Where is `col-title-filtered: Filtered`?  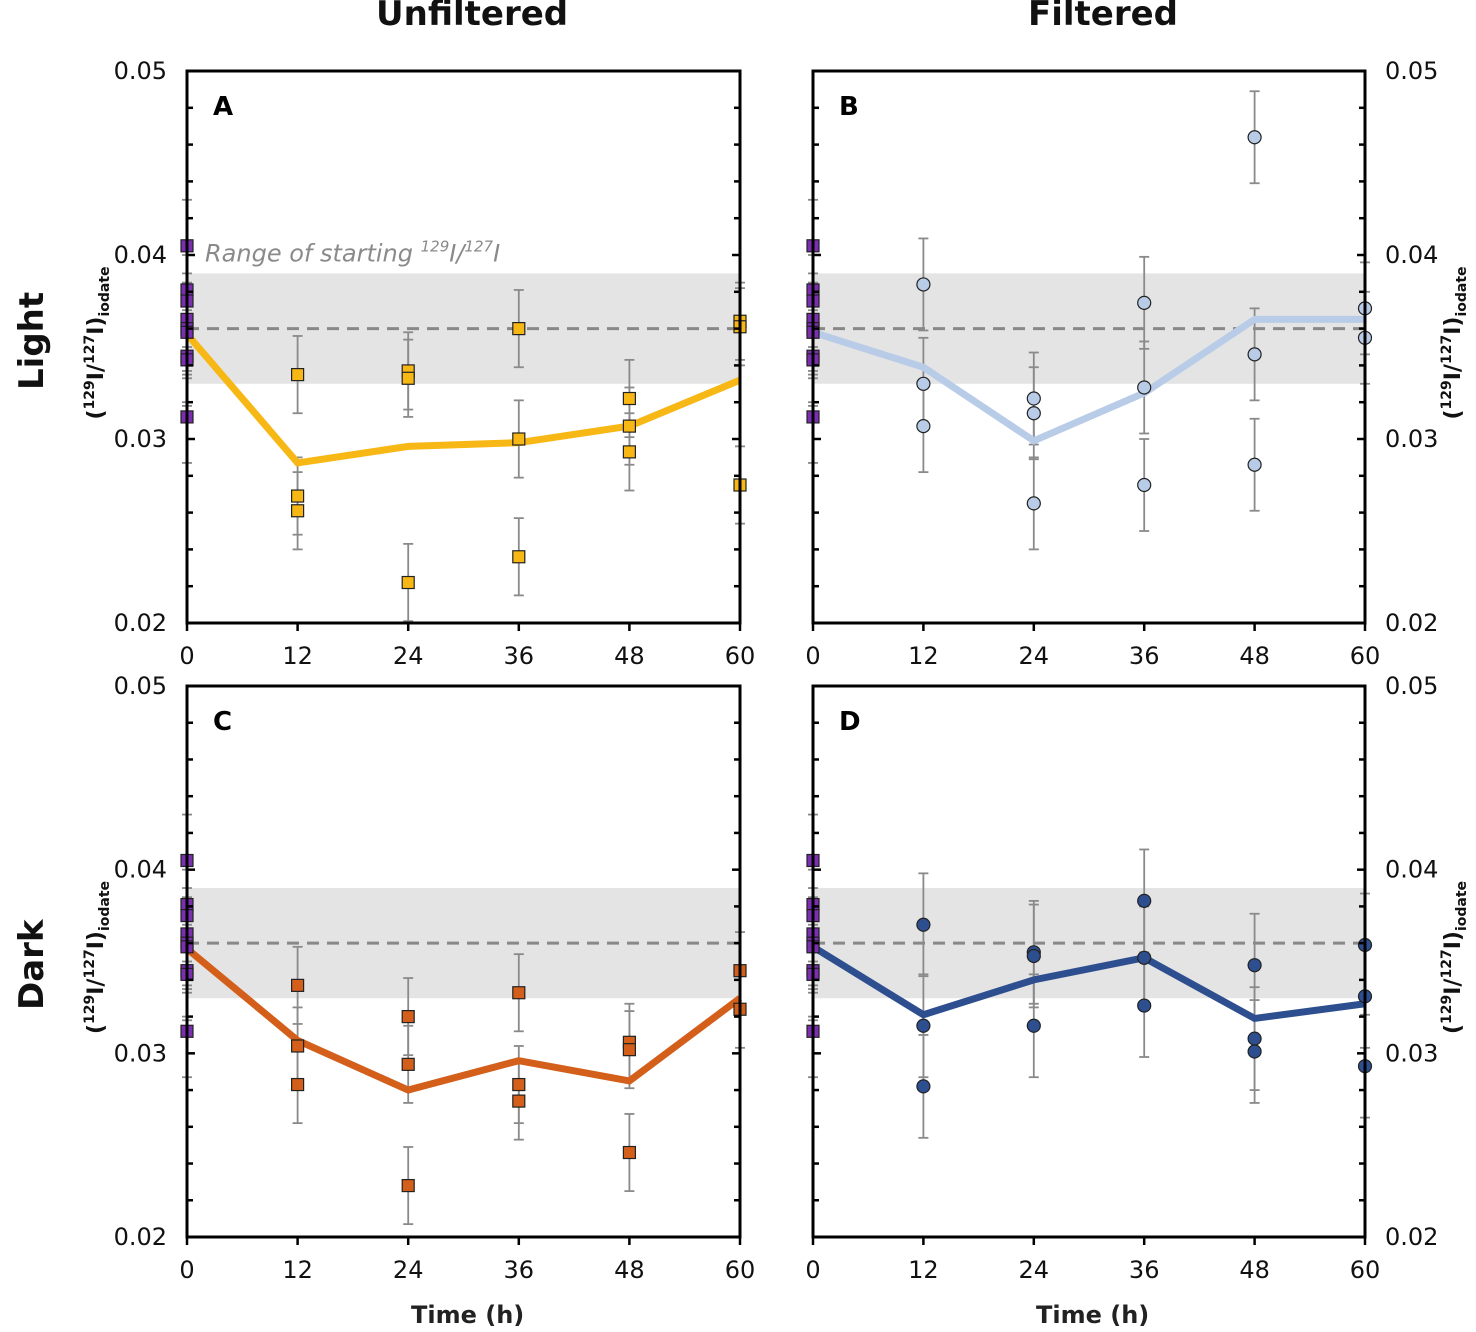 col-title-filtered: Filtered is located at coordinates (1103, 17).